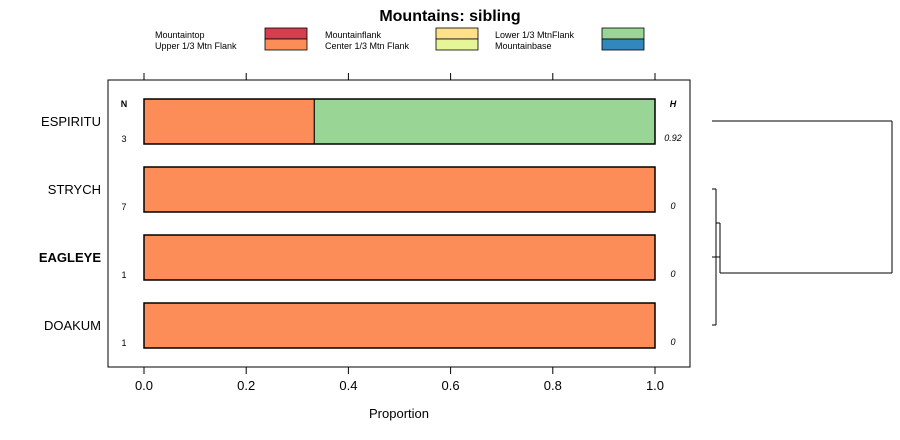  Describe the element at coordinates (399, 413) in the screenshot. I see `x-axis-title: Proportion` at that location.